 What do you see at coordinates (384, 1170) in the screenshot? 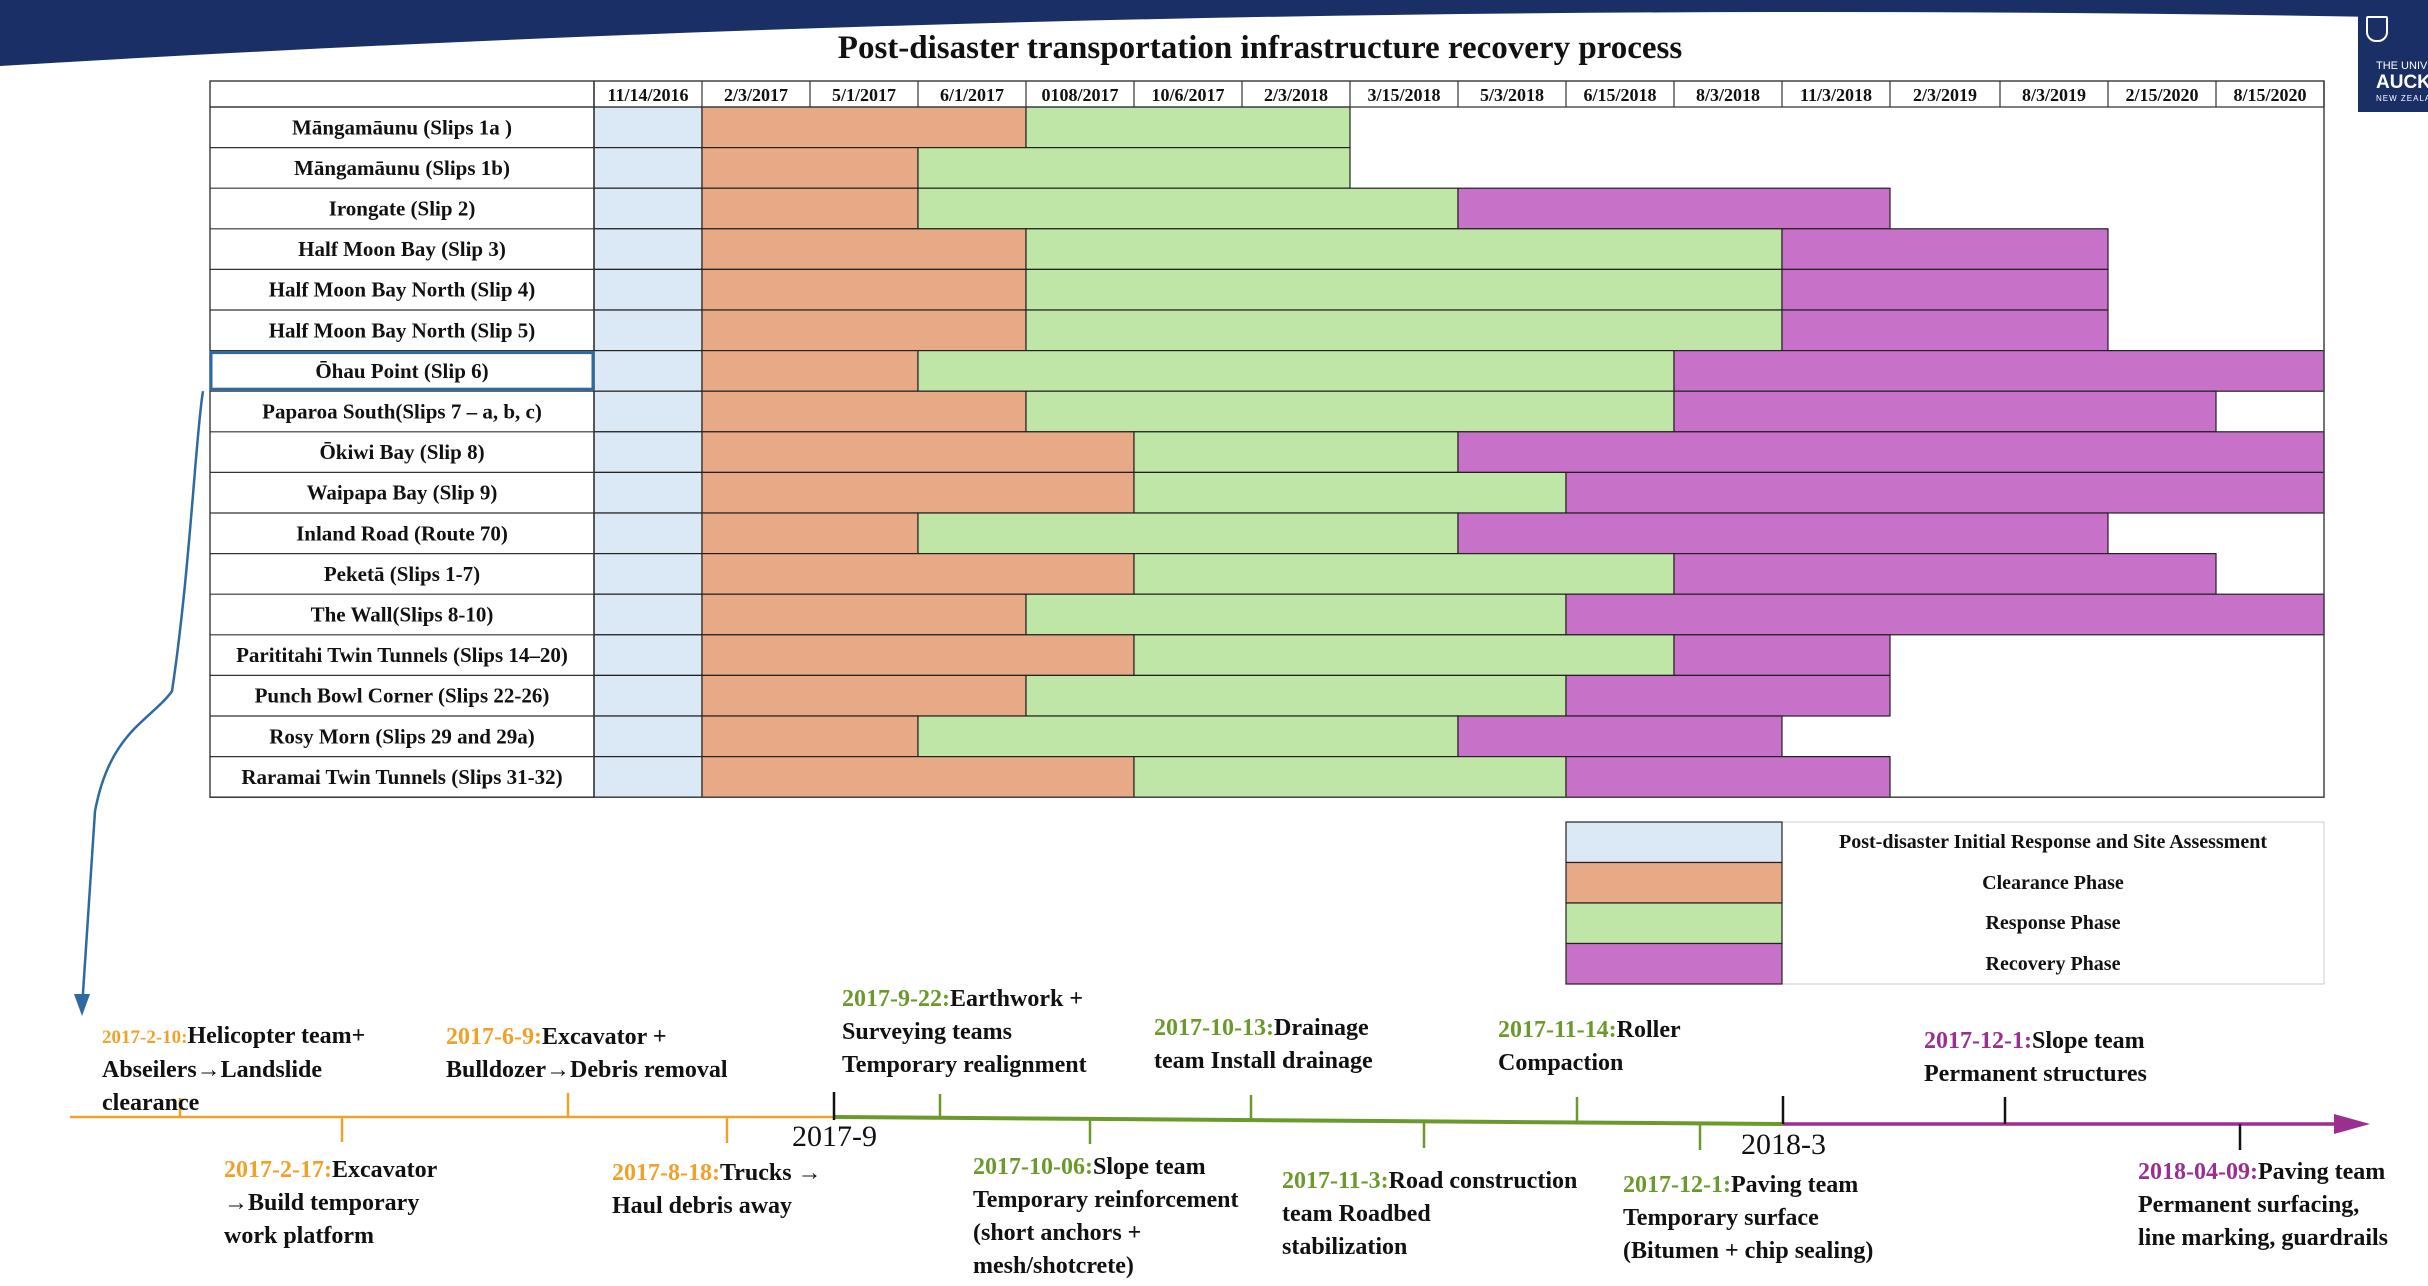
I see `event-text: Excavator` at bounding box center [384, 1170].